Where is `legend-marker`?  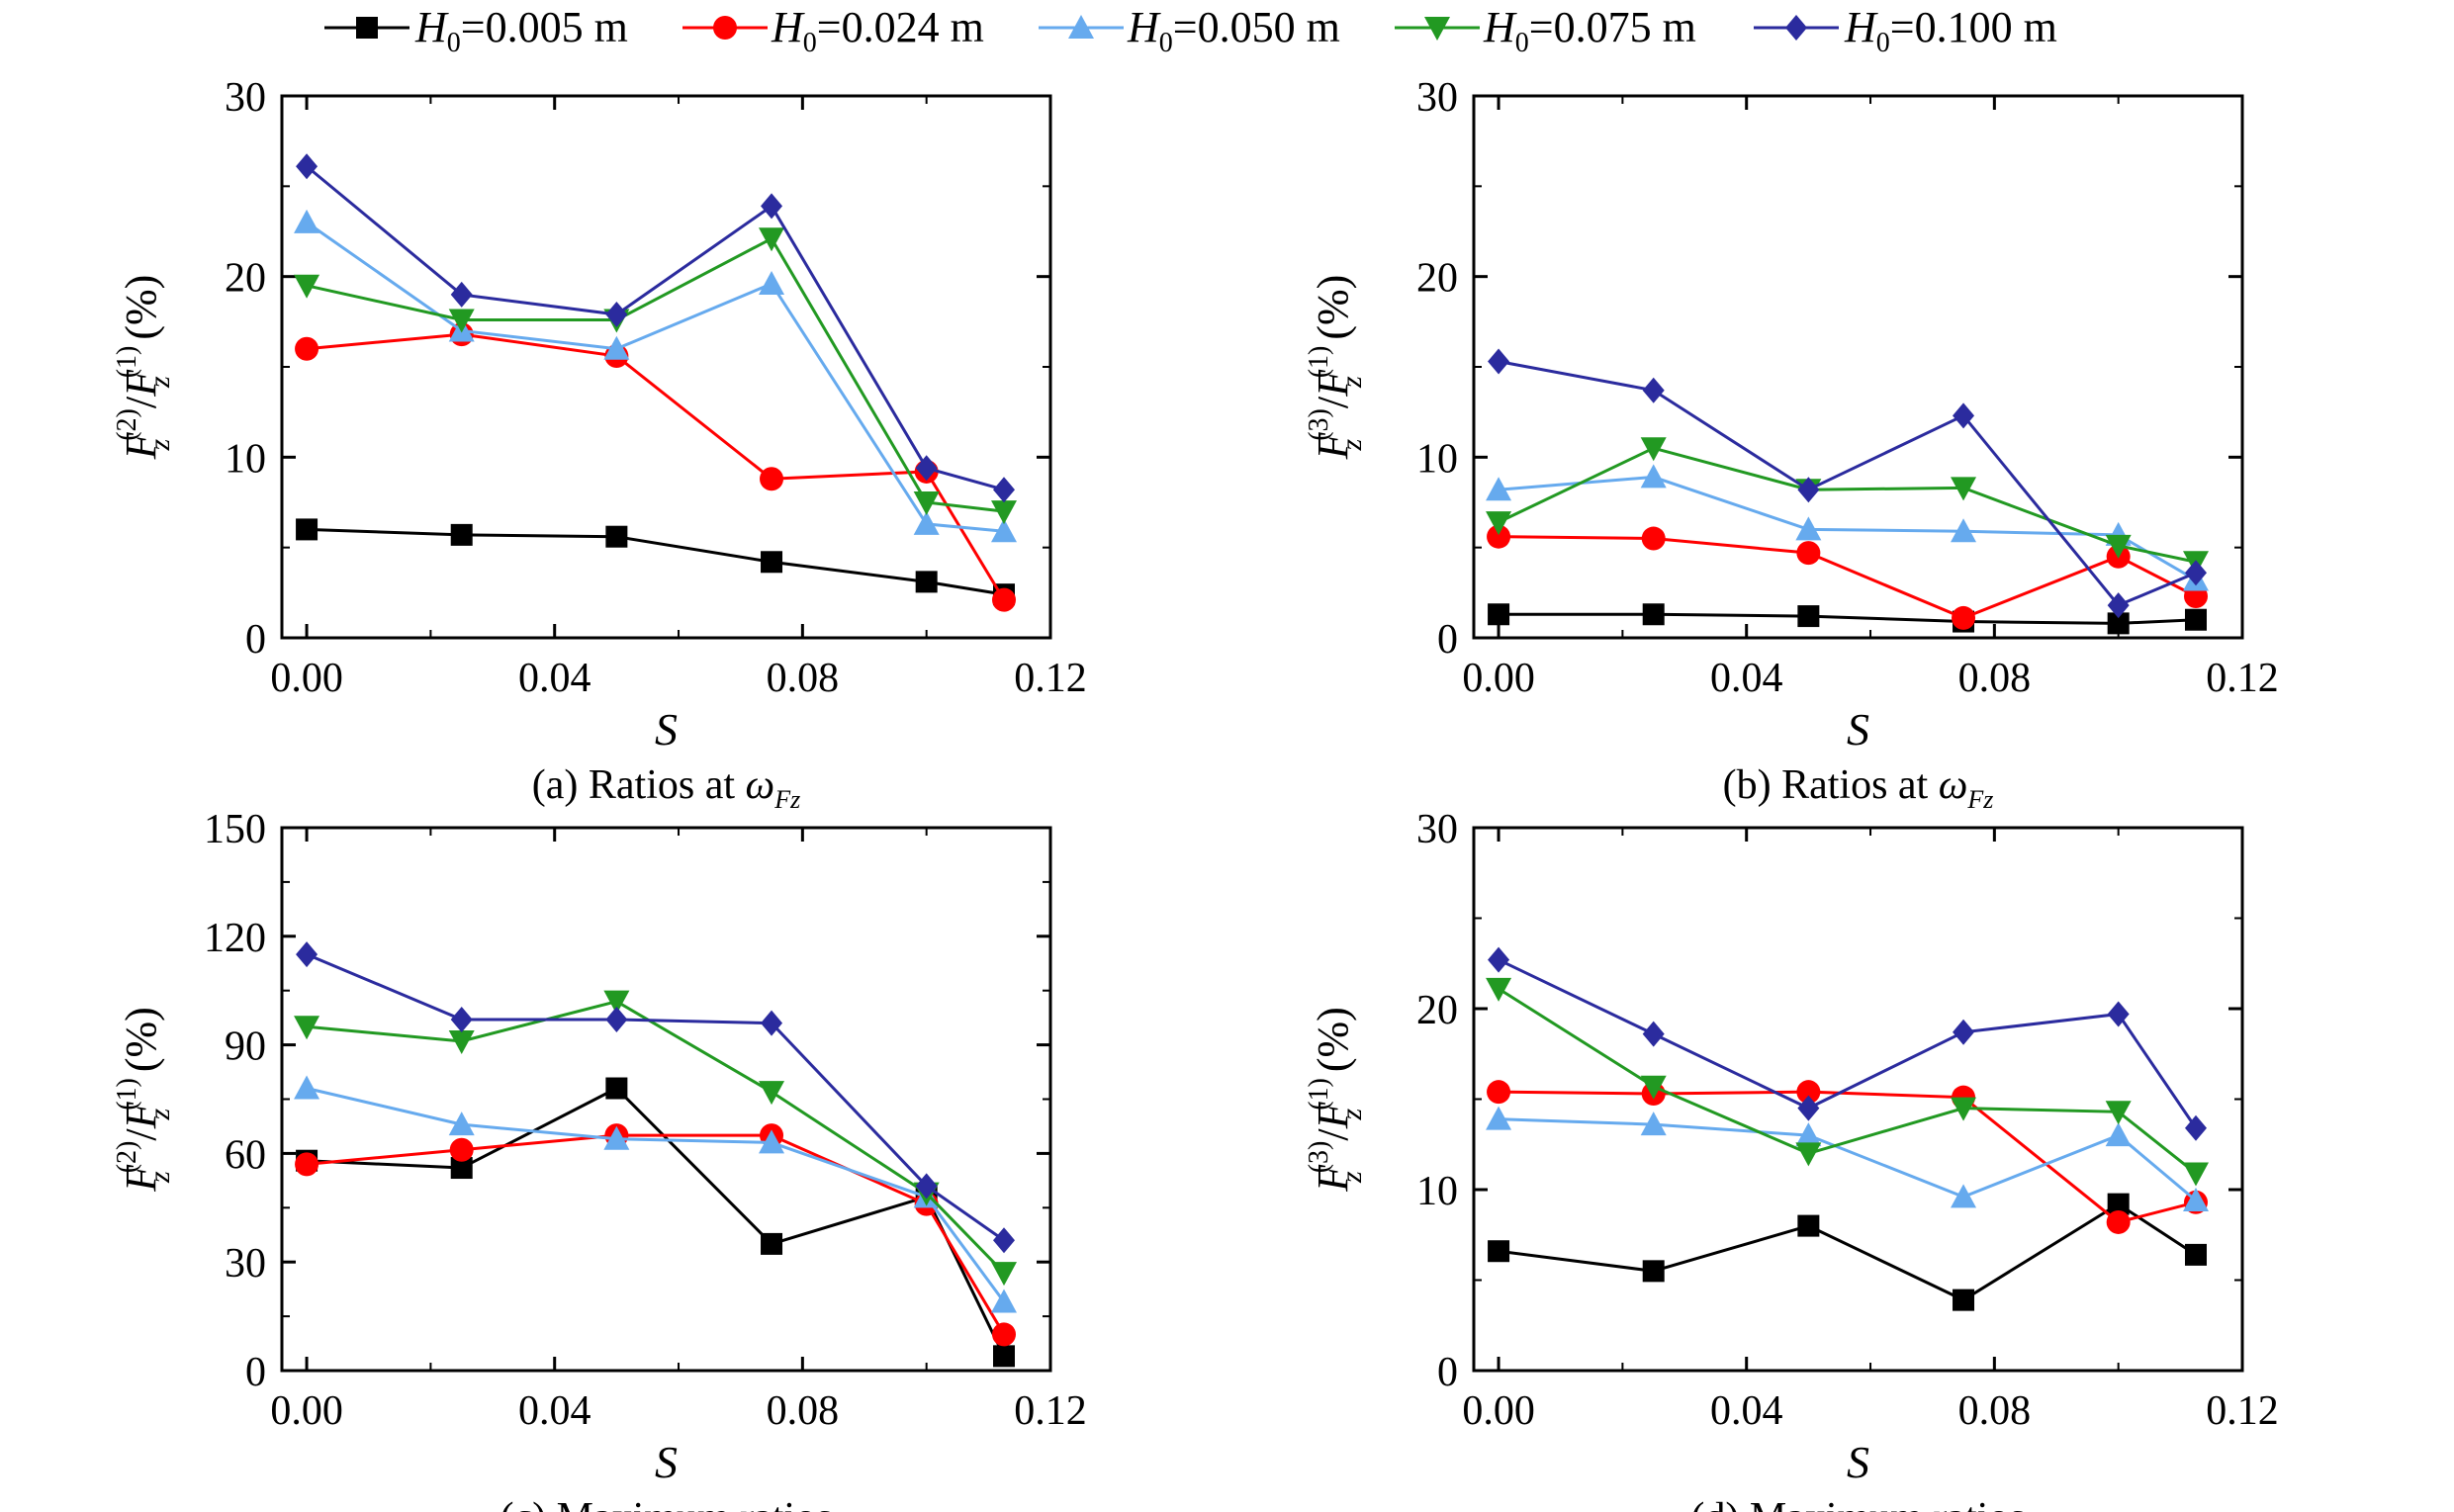
legend-marker is located at coordinates (1437, 29).